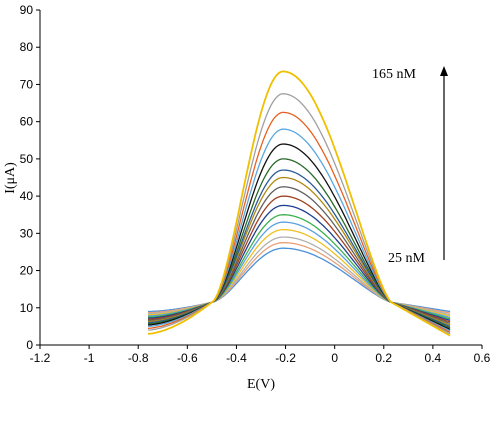 This screenshot has width=500, height=433. Describe the element at coordinates (407, 258) in the screenshot. I see `annotation-bottom-label: 25 nM` at that location.